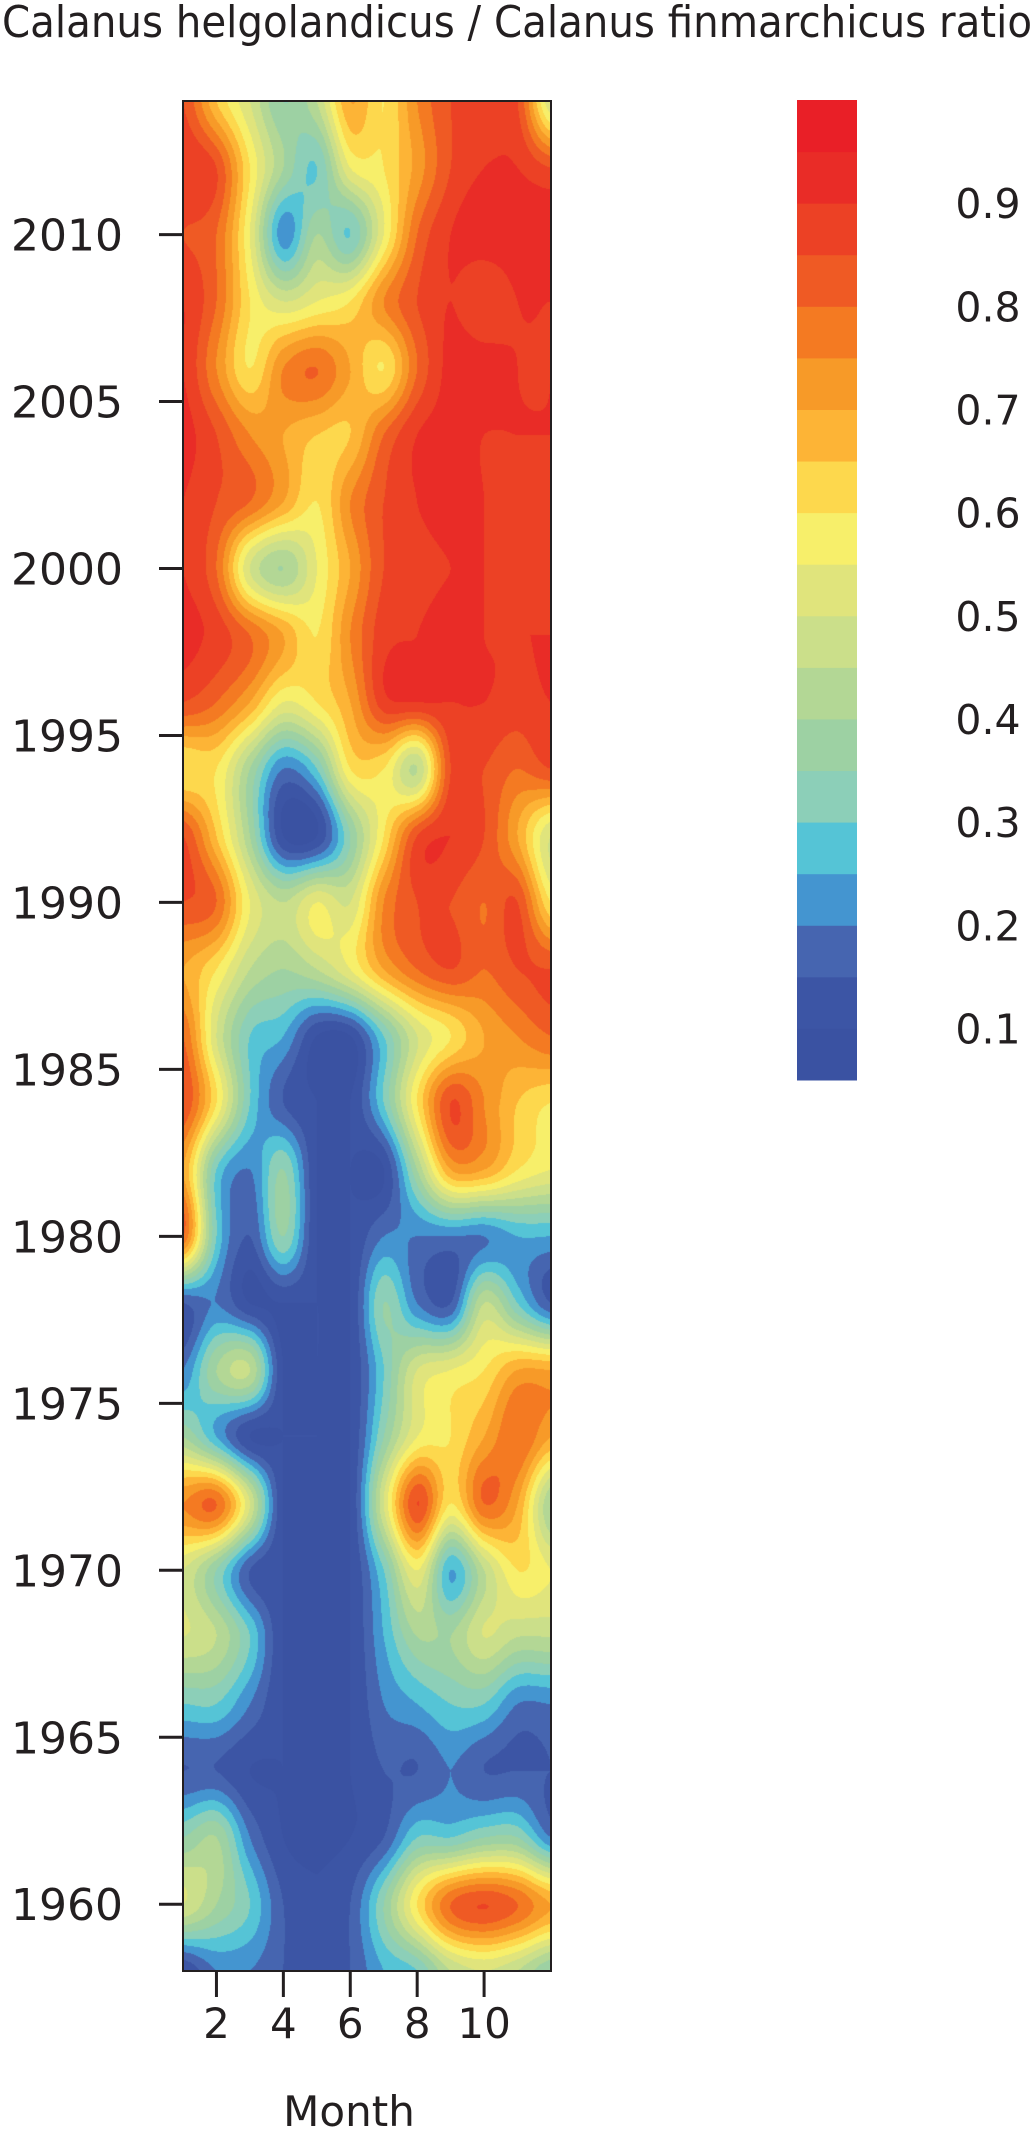  Describe the element at coordinates (909, 590) in the screenshot. I see `colorbar-legend: 0.1 0.2 0.3 0.4 0.5 0.6 0.7 0.8 0.9` at that location.